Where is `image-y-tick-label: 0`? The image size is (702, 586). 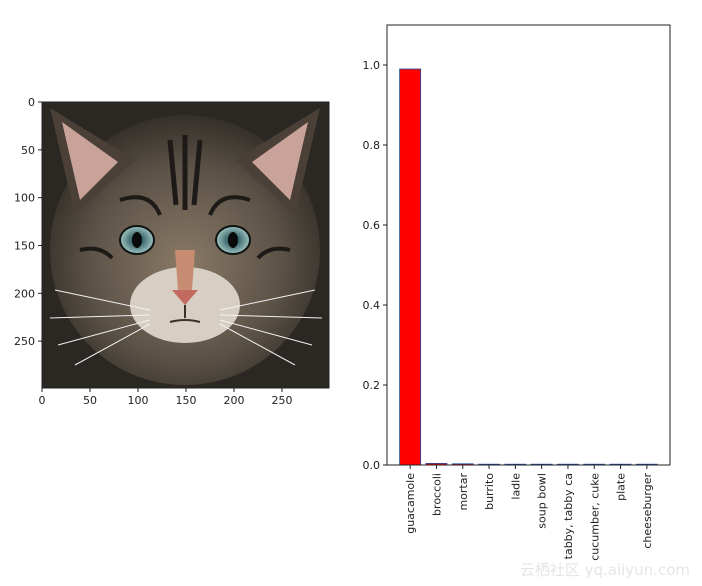 image-y-tick-label: 0 is located at coordinates (31, 102).